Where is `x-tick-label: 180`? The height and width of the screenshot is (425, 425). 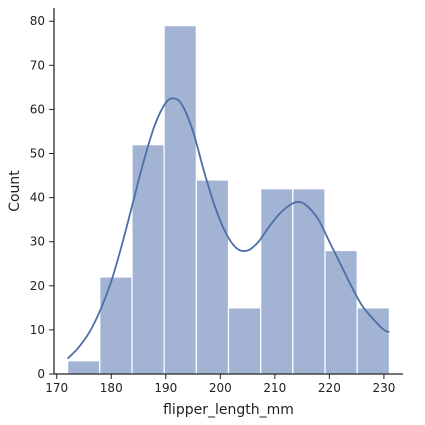
x-tick-label: 180 is located at coordinates (111, 388).